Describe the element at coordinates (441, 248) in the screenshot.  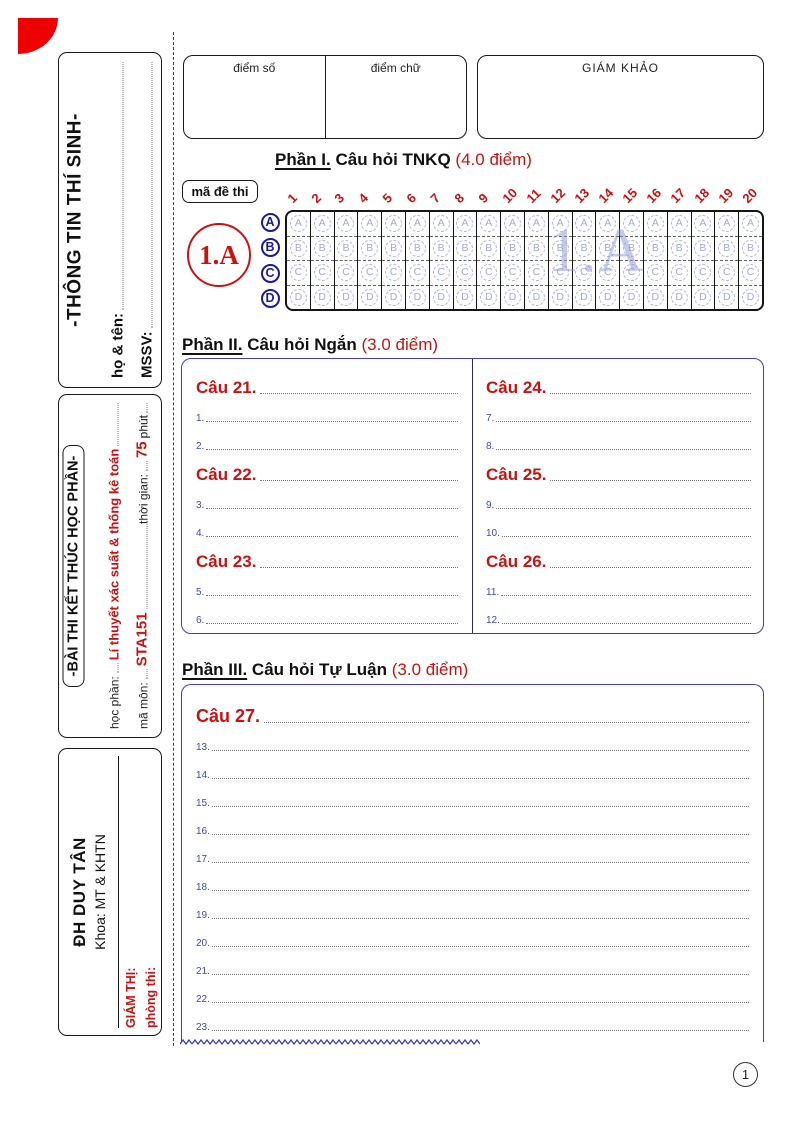
I see `answer-bubble-q7-B: B` at that location.